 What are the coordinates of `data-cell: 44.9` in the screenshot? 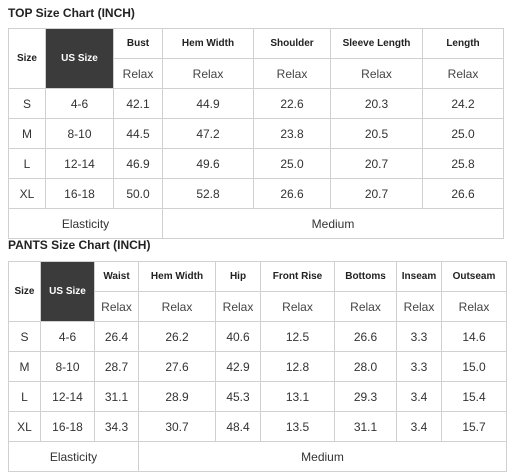 It's located at (208, 103).